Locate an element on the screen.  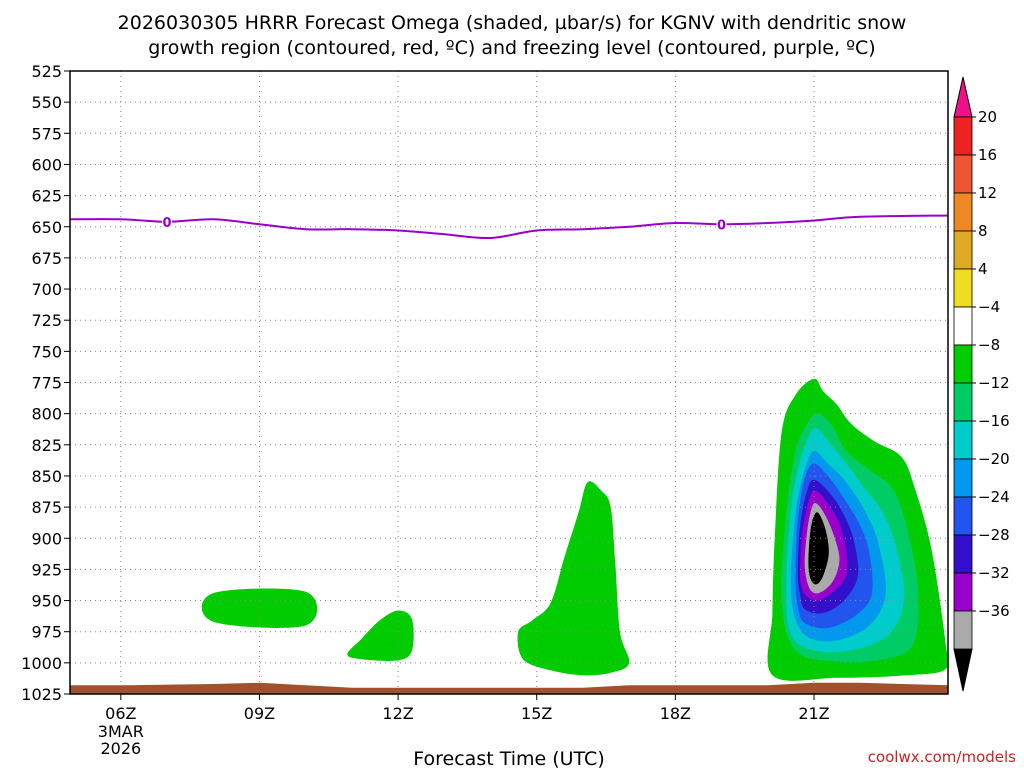
x-tick-label: 18Z is located at coordinates (675, 713).